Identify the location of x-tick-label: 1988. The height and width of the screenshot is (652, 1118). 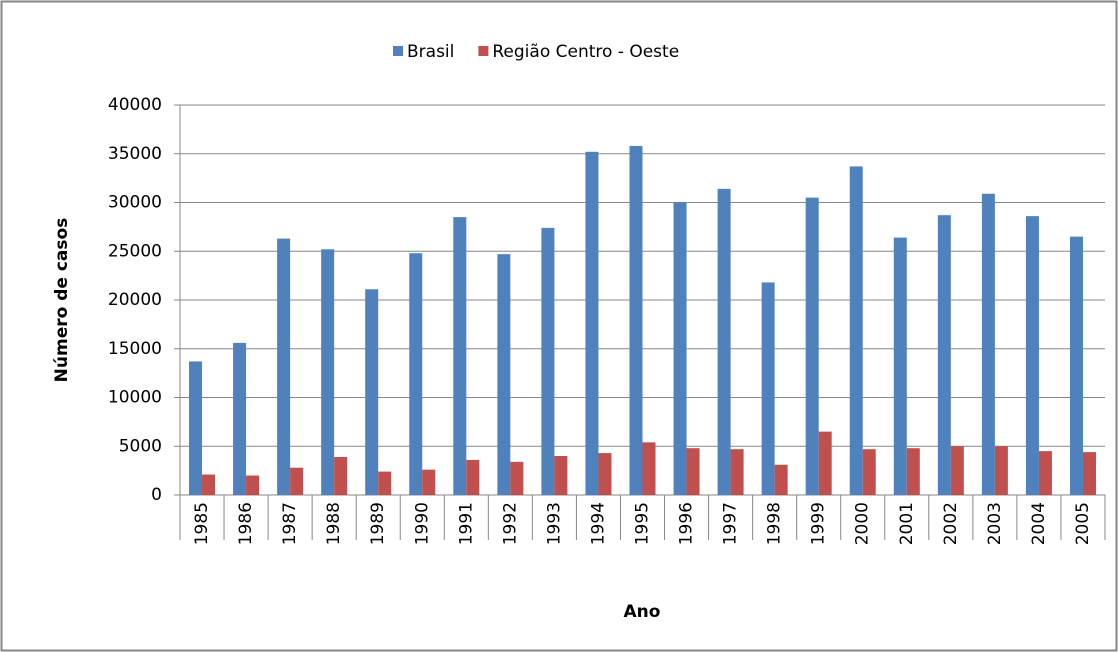
(334, 523).